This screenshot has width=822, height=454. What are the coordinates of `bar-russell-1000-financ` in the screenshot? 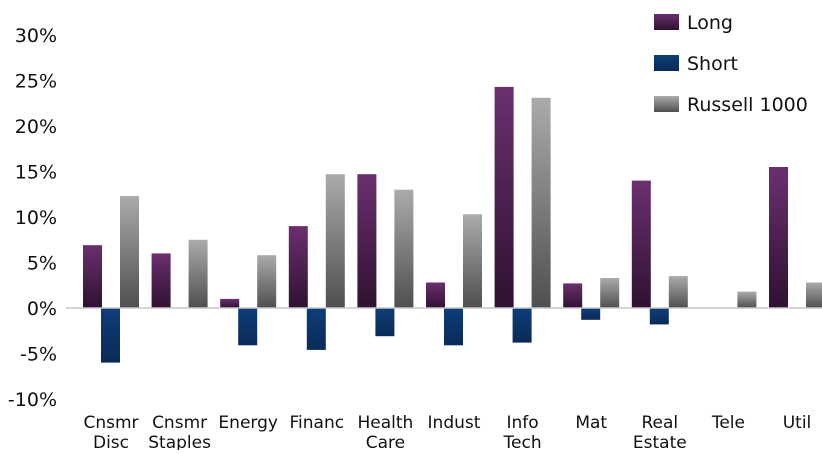 It's located at (335, 241).